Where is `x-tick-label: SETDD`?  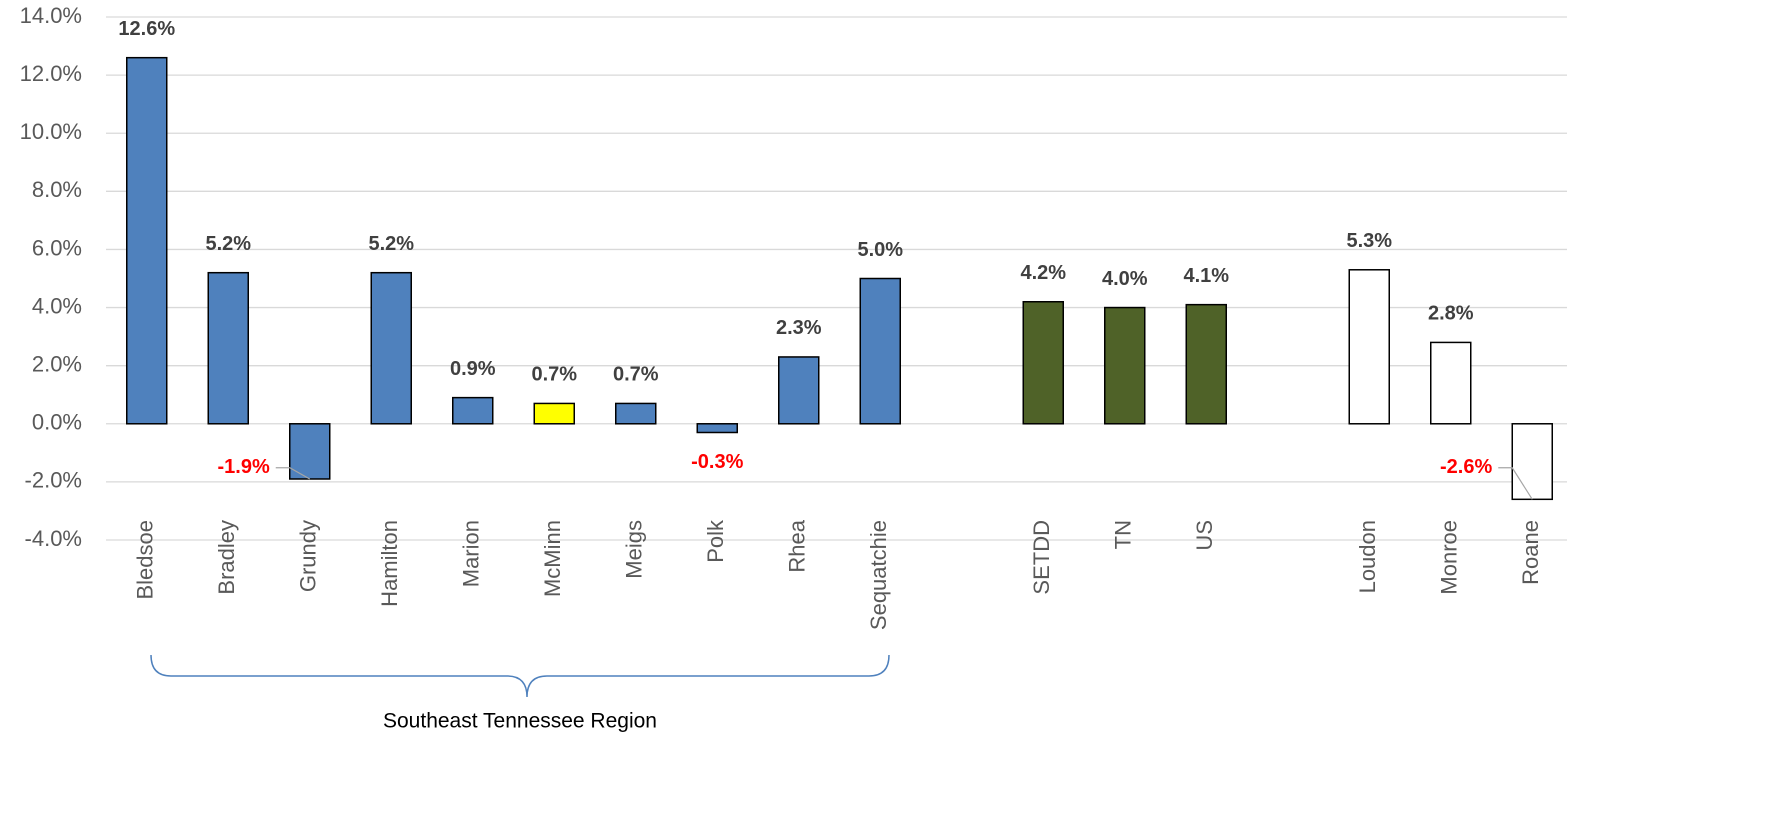
x-tick-label: SETDD is located at coordinates (1041, 557).